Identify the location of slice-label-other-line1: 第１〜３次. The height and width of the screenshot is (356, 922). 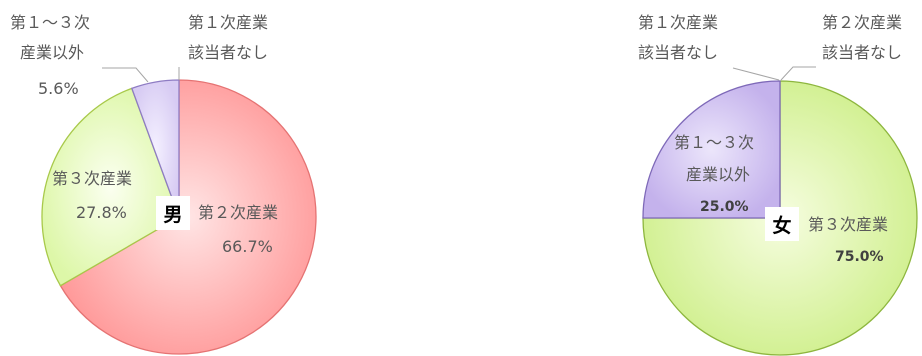
(50, 22).